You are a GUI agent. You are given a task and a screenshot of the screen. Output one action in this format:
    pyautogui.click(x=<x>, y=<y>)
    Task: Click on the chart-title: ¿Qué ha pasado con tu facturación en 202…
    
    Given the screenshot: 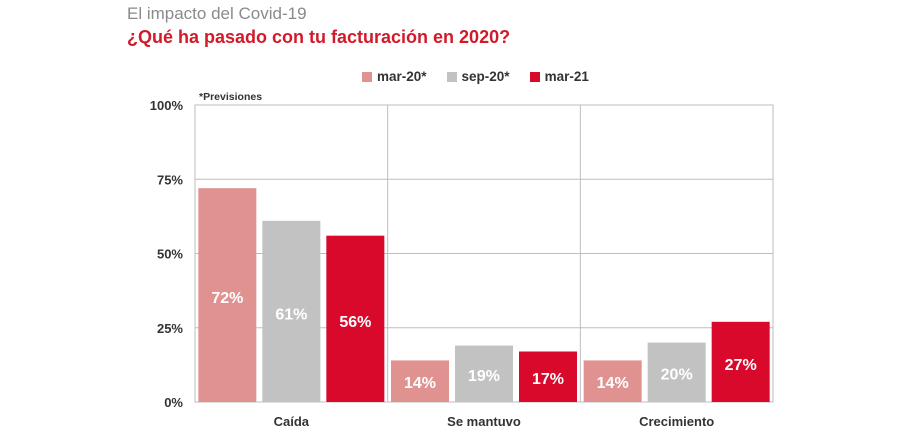 What is the action you would take?
    pyautogui.click(x=319, y=37)
    